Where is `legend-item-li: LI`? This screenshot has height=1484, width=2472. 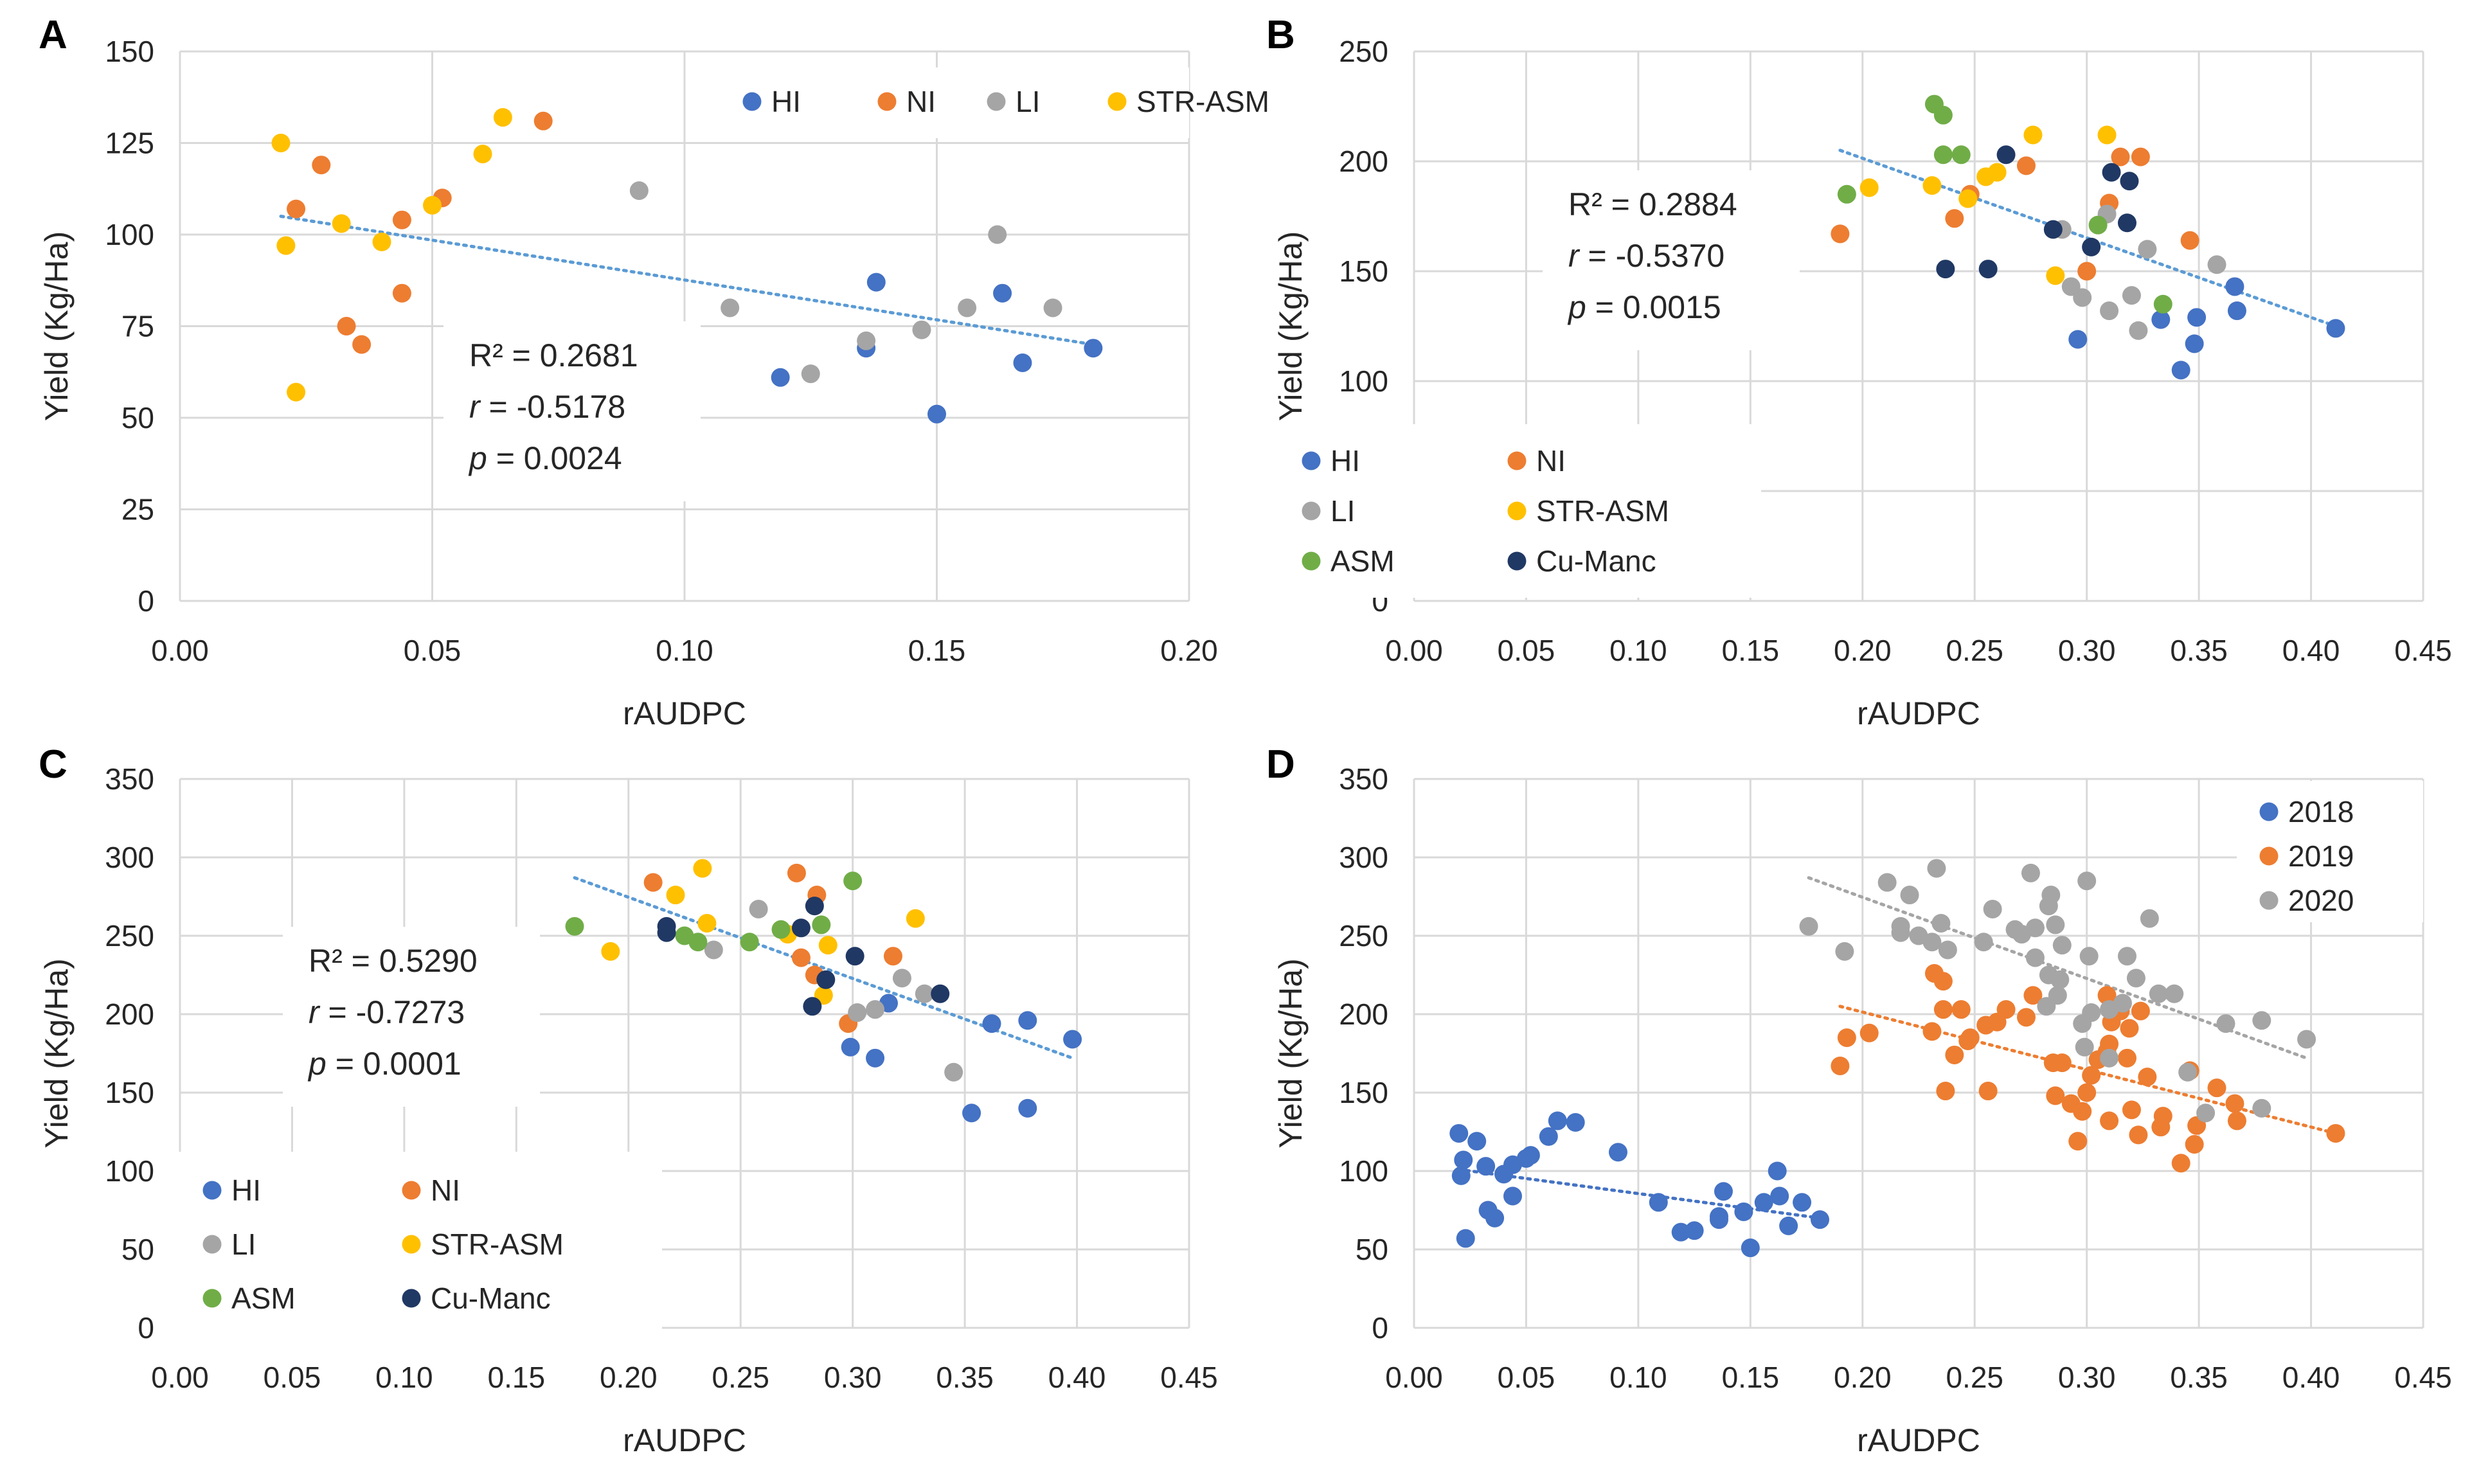
legend-item-li: LI is located at coordinates (1329, 511).